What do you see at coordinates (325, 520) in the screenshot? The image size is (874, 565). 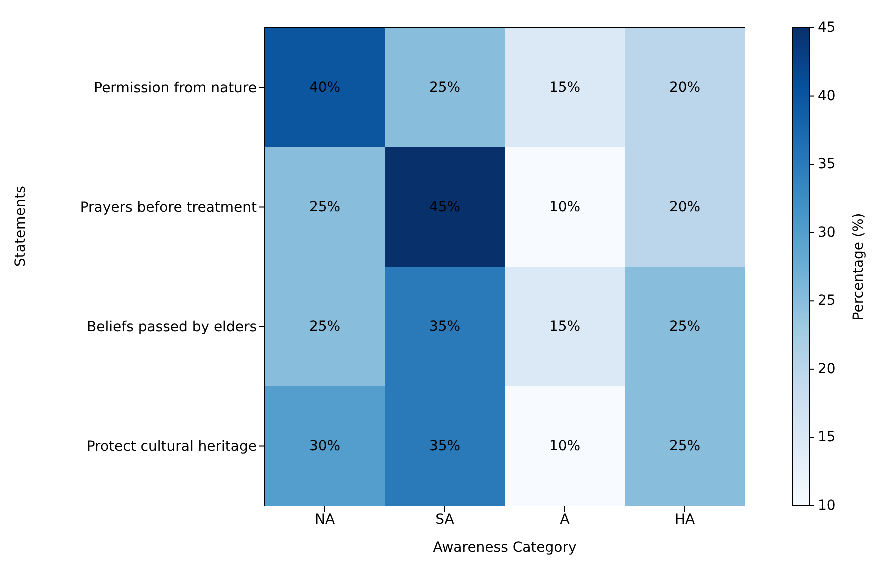 I see `x-tick-label: NA` at bounding box center [325, 520].